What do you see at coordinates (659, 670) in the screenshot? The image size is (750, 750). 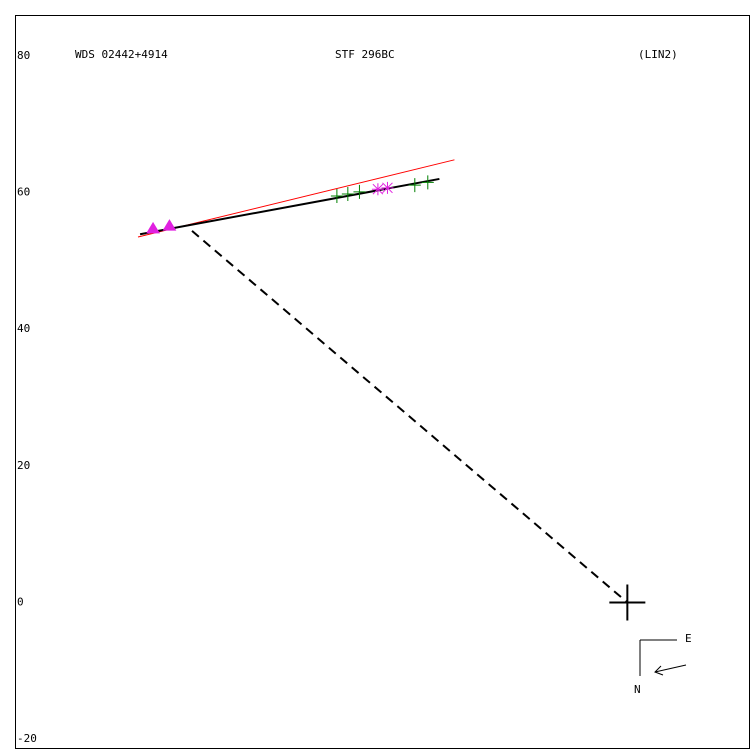 I see `arrow-head` at bounding box center [659, 670].